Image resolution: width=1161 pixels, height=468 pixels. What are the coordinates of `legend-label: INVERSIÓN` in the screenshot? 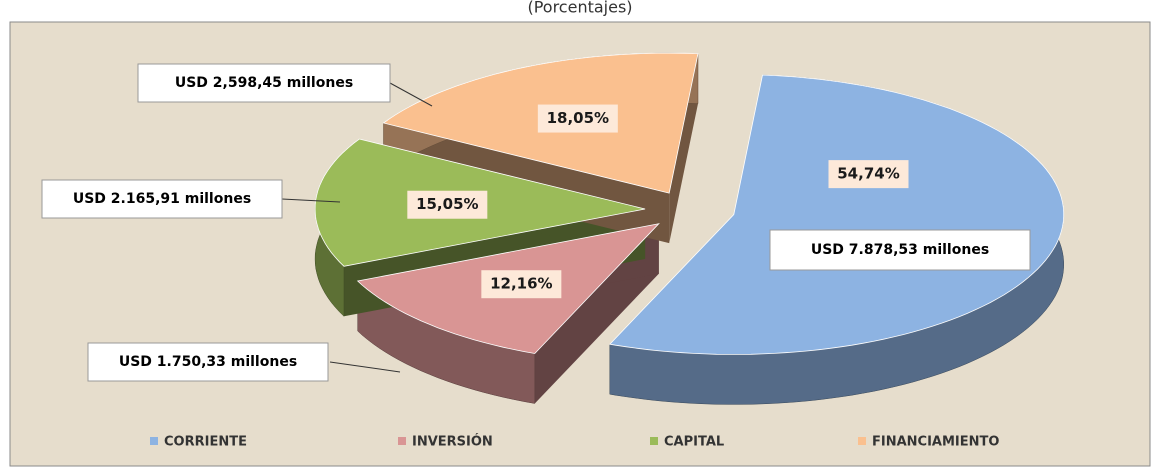 It's located at (452, 442).